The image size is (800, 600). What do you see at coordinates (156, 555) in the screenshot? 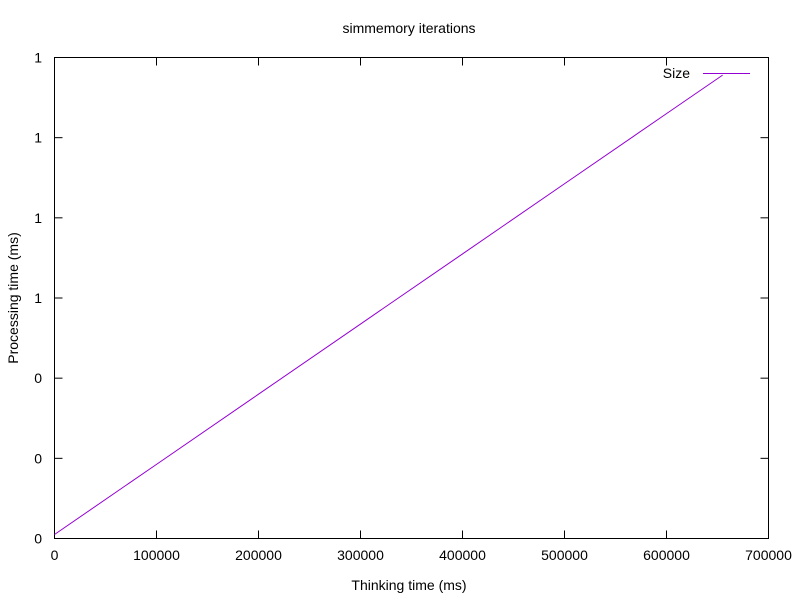
I see `x-tick-label: 100000` at bounding box center [156, 555].